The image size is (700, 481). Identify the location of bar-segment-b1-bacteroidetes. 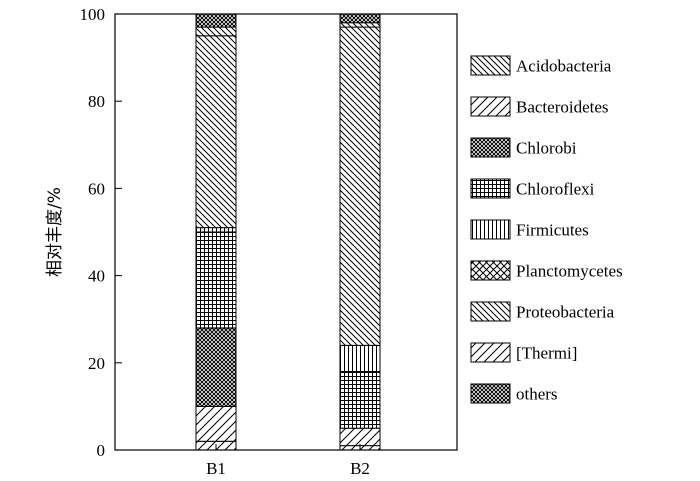
(216, 423).